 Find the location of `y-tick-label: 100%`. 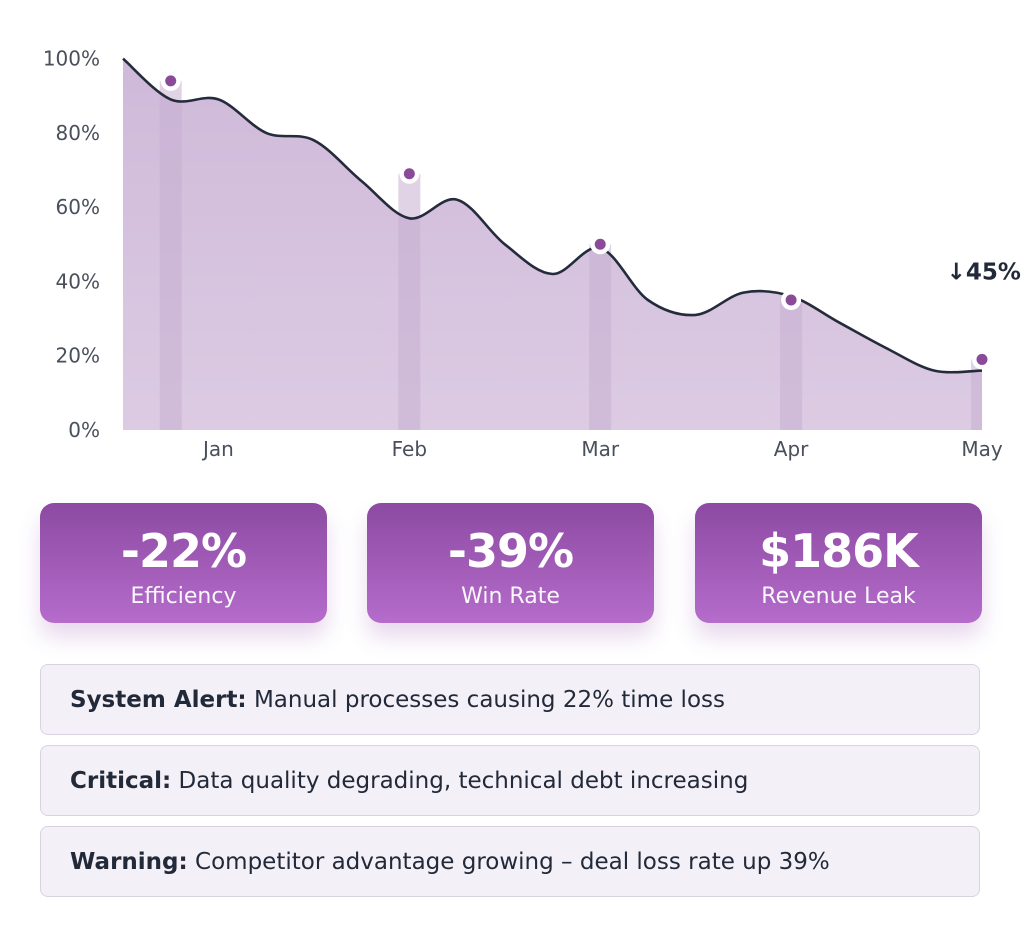

y-tick-label: 100% is located at coordinates (71, 59).